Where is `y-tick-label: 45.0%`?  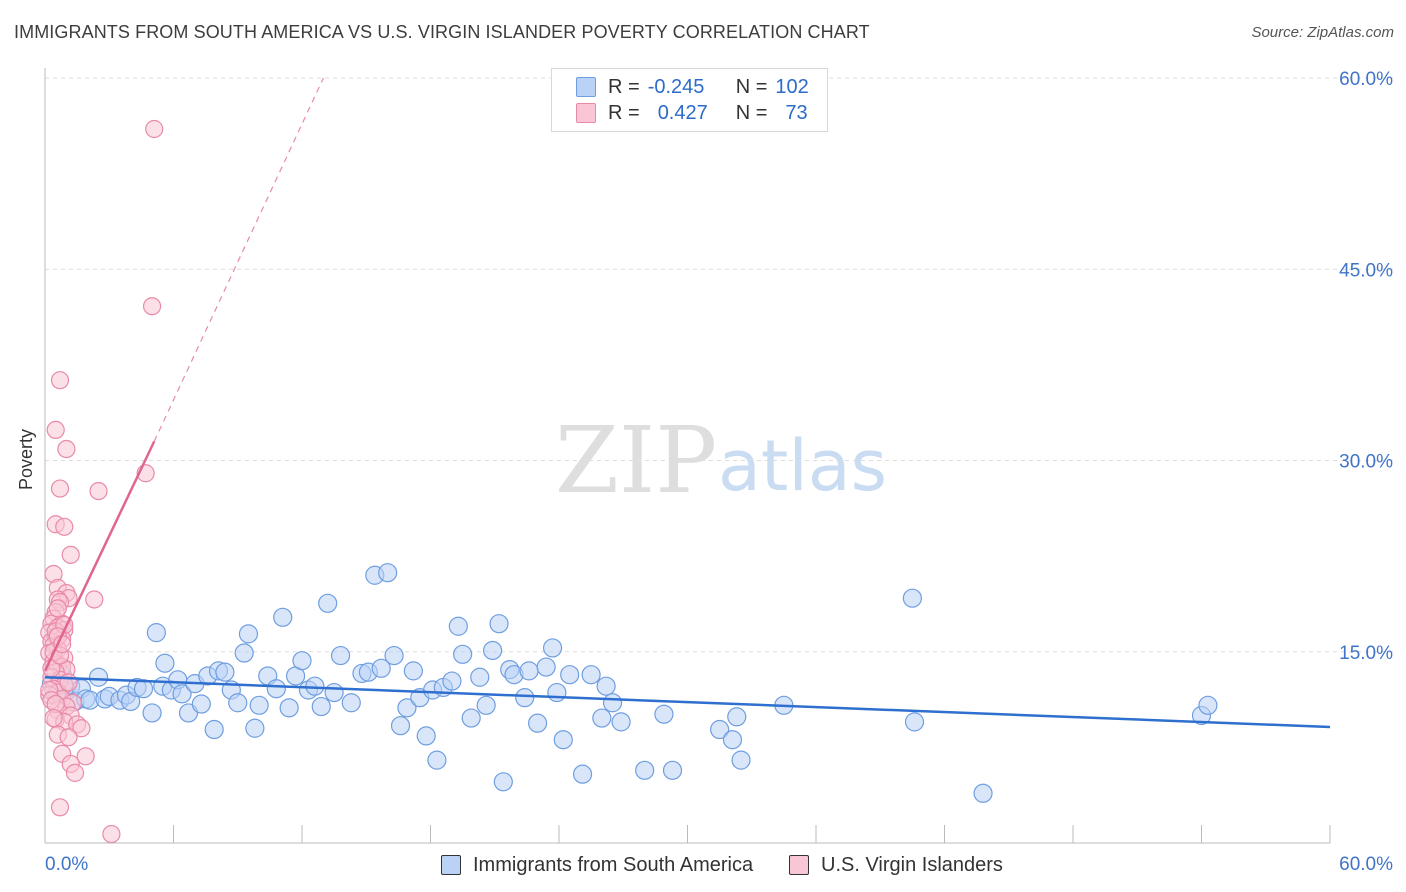
y-tick-label: 45.0% is located at coordinates (1366, 270).